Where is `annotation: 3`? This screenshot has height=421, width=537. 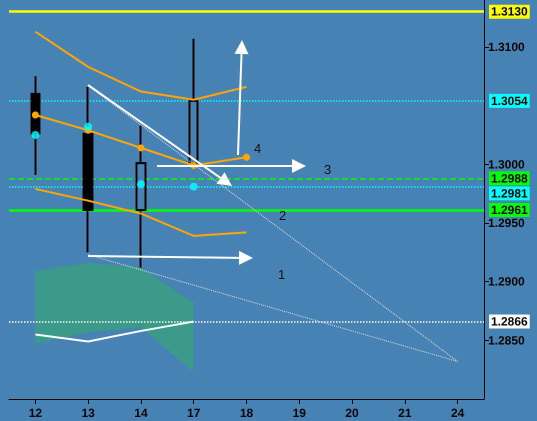
annotation: 3 is located at coordinates (328, 169).